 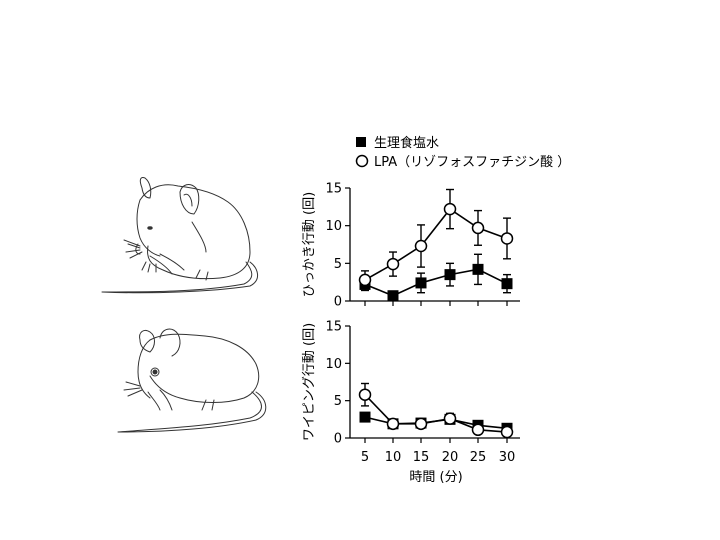 What do you see at coordinates (472, 162) in the screenshot?
I see `legend-label-lpa: LPA（リゾフォスファチジン酸 ）` at bounding box center [472, 162].